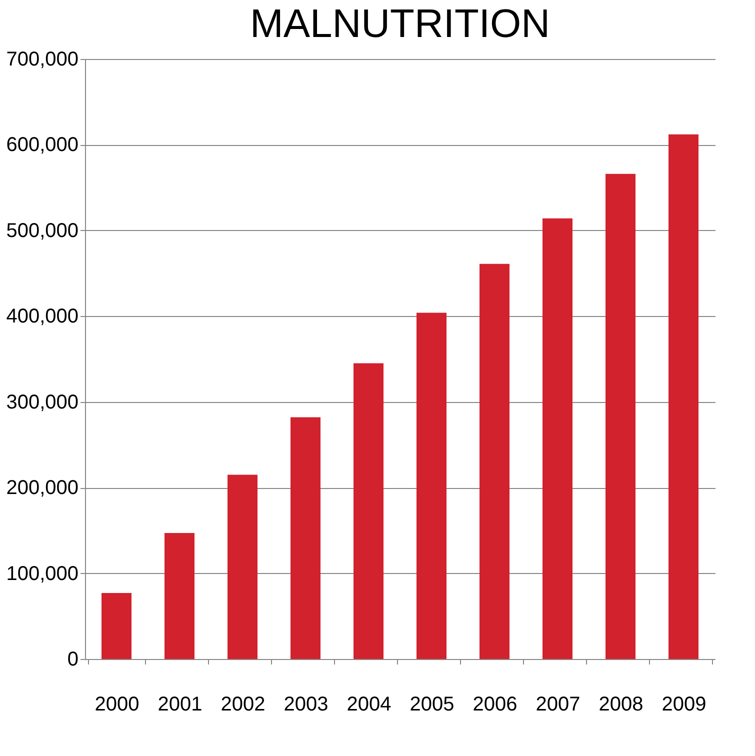 Image resolution: width=755 pixels, height=756 pixels. I want to click on x-tick-label: 2005, so click(432, 705).